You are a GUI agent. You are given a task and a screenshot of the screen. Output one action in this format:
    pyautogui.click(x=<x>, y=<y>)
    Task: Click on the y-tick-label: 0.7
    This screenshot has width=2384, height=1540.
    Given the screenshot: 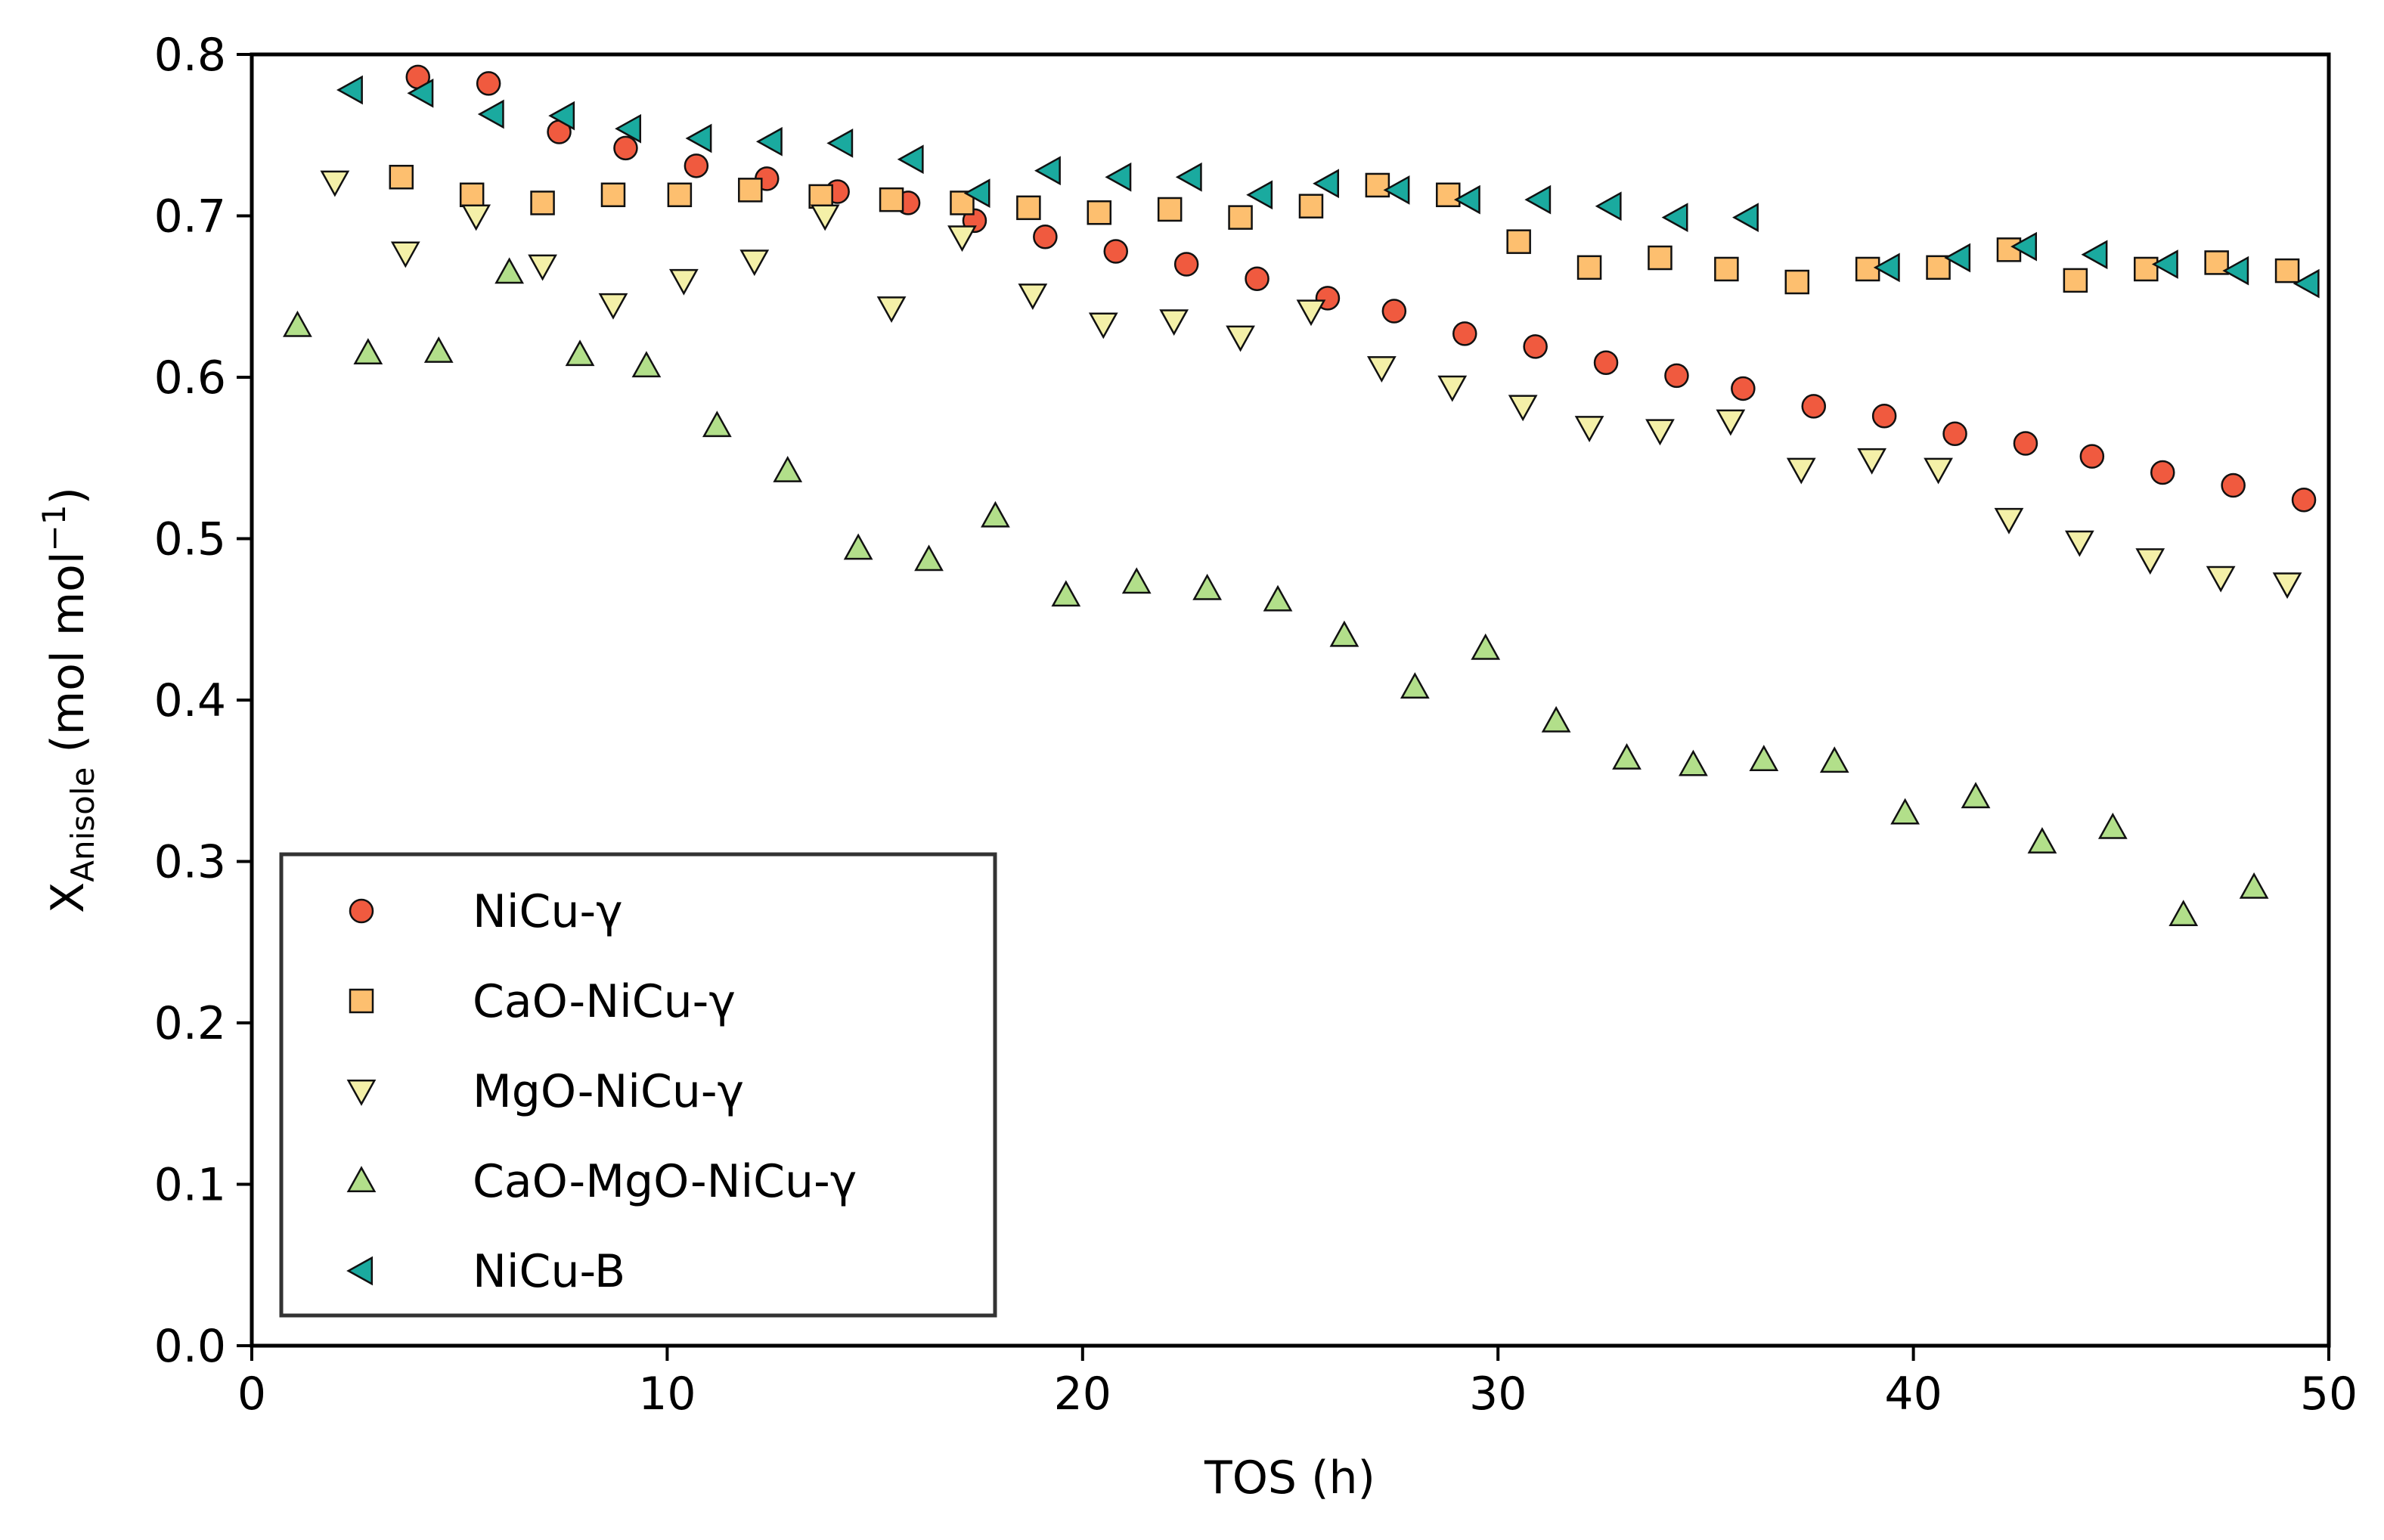 What is the action you would take?
    pyautogui.click(x=190, y=217)
    